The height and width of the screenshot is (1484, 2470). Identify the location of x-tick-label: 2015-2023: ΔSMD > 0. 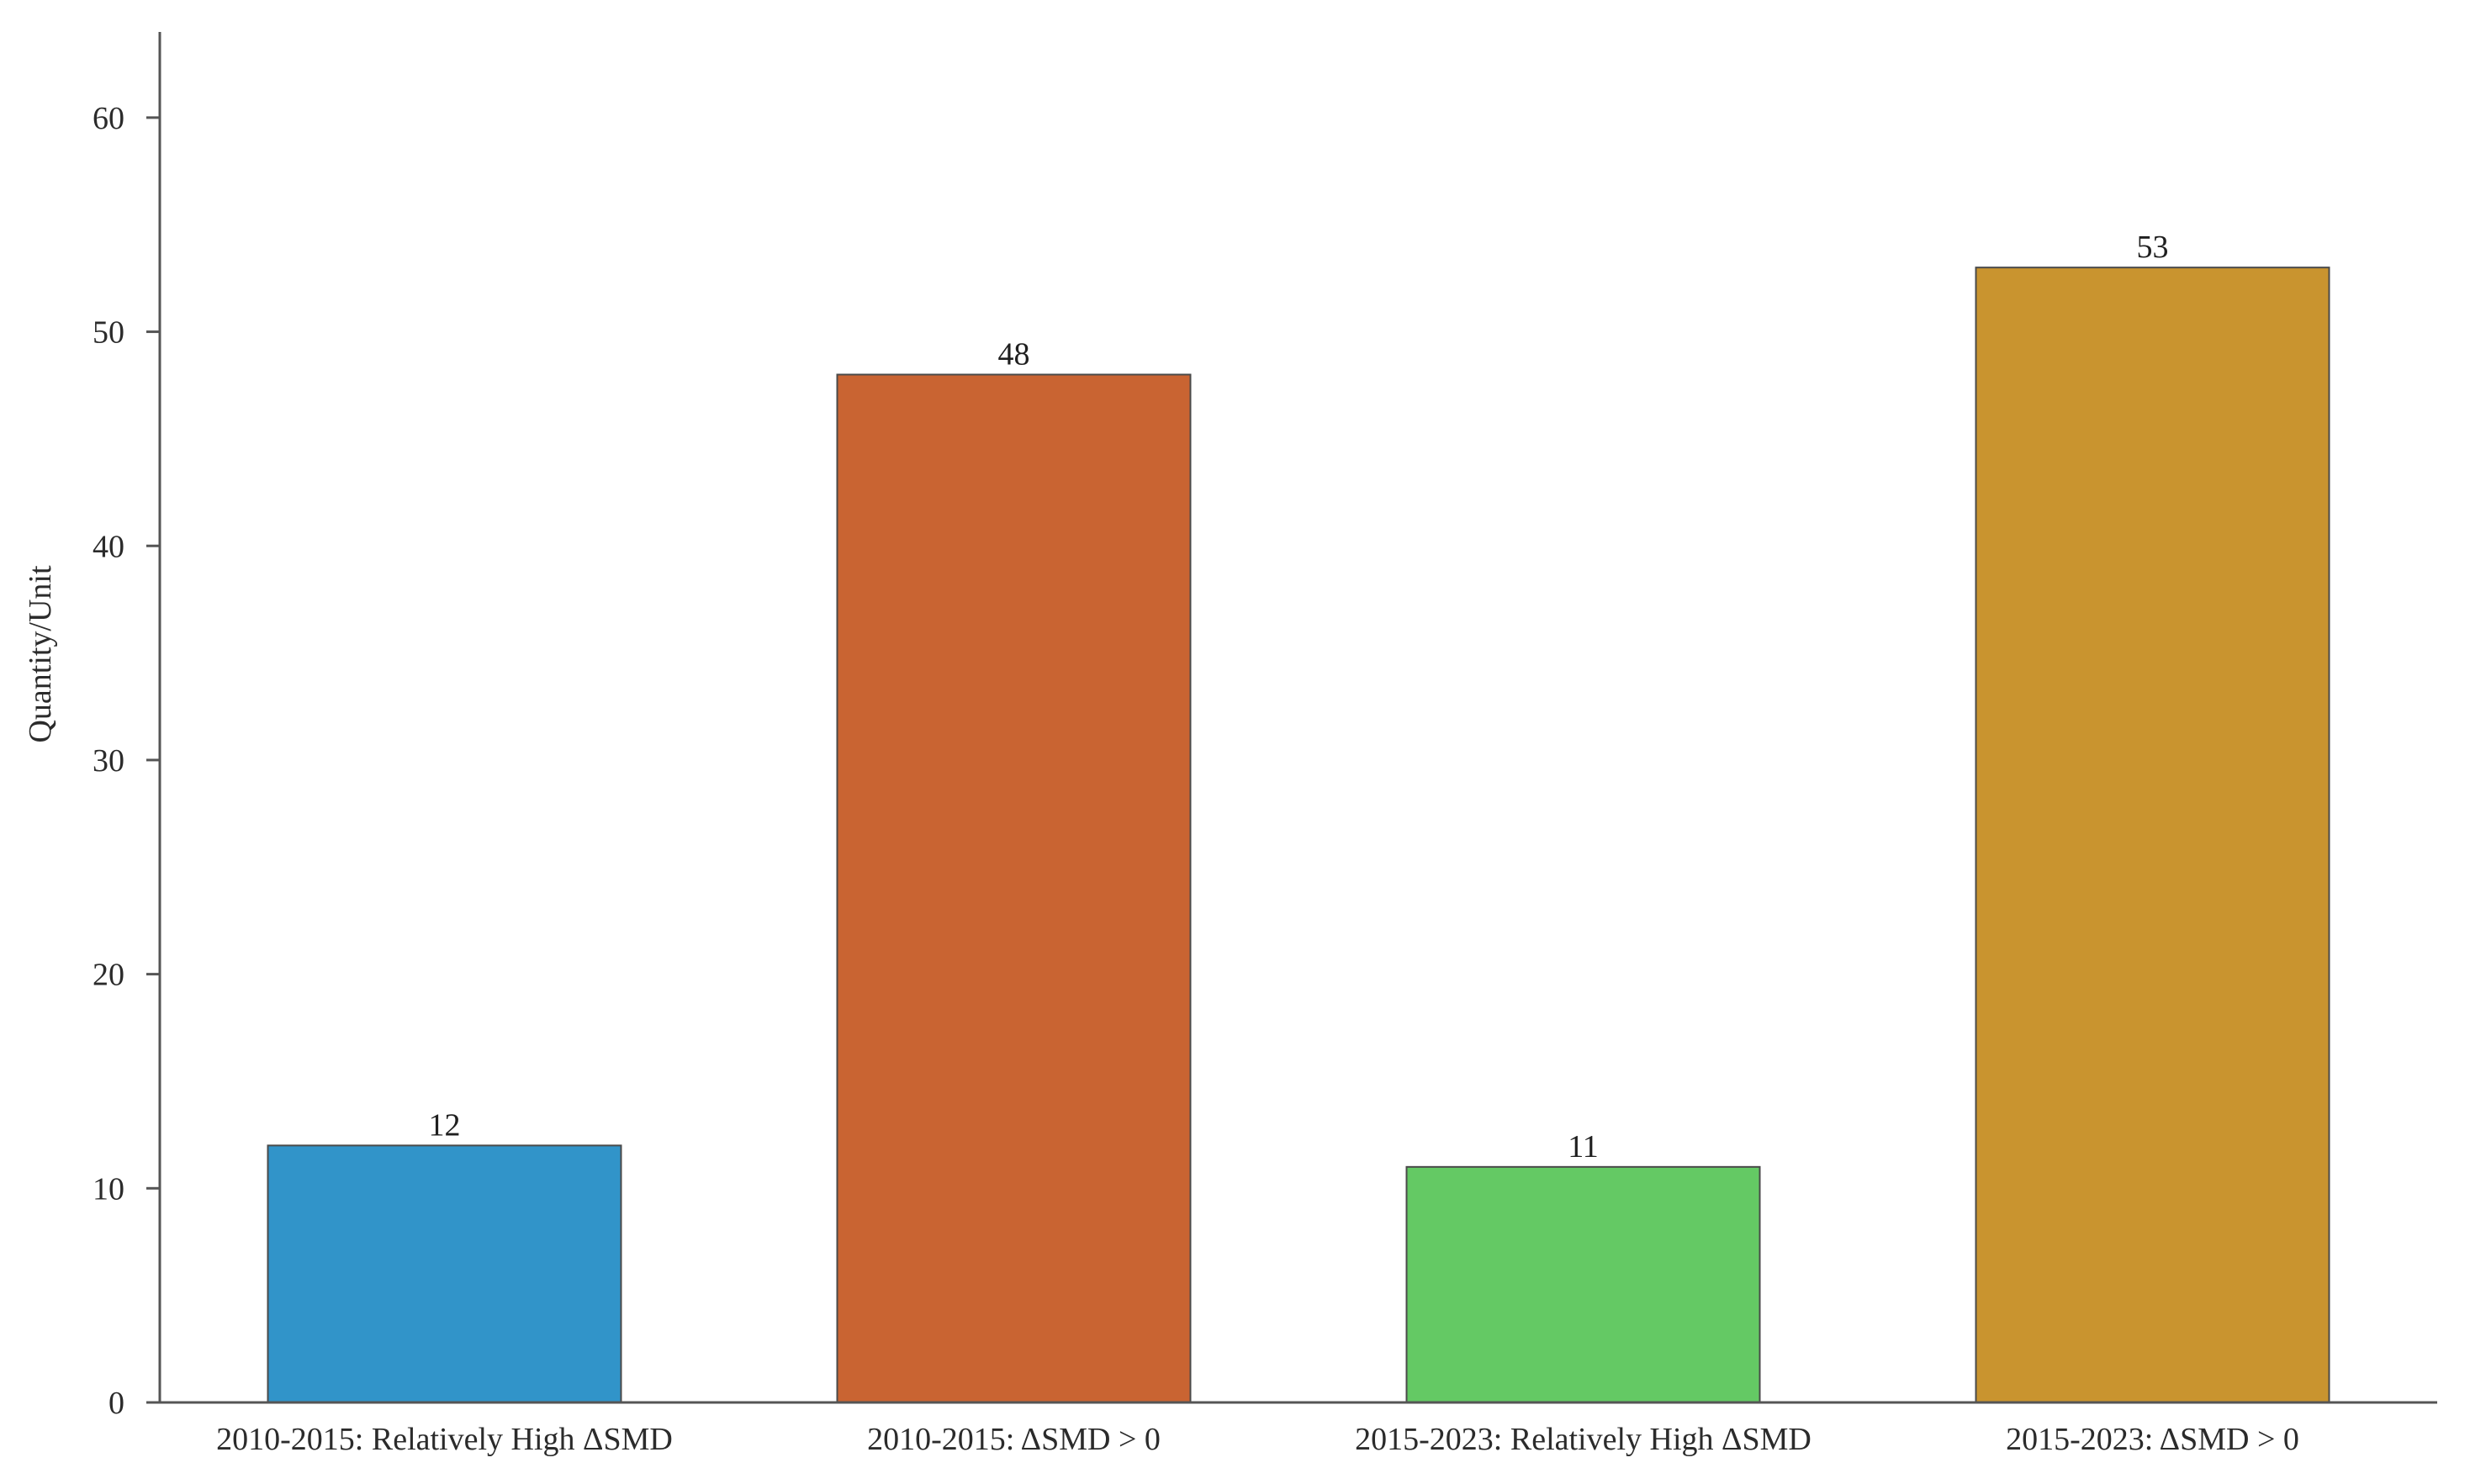
(2152, 1439).